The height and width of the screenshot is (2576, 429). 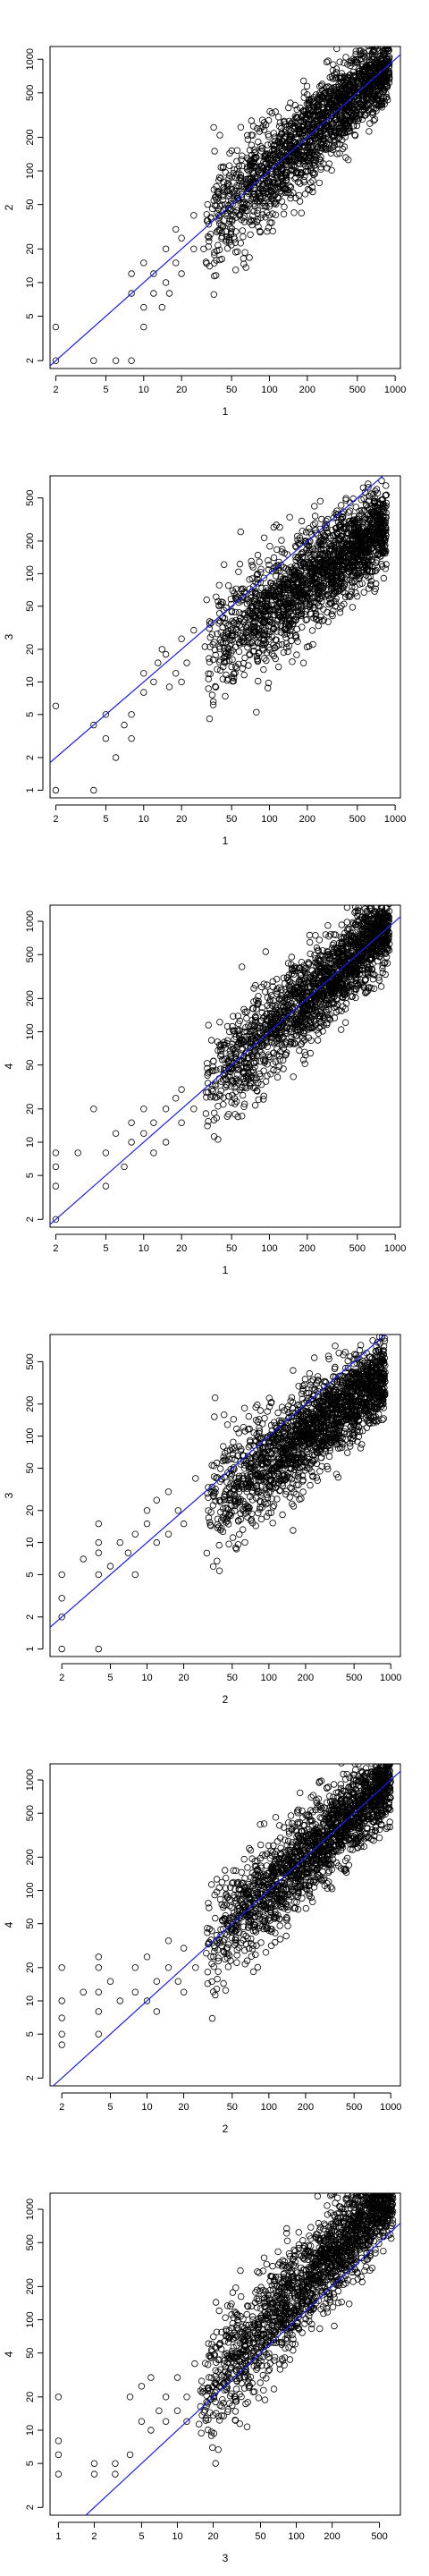 I want to click on x-tick-label: 5, so click(x=106, y=819).